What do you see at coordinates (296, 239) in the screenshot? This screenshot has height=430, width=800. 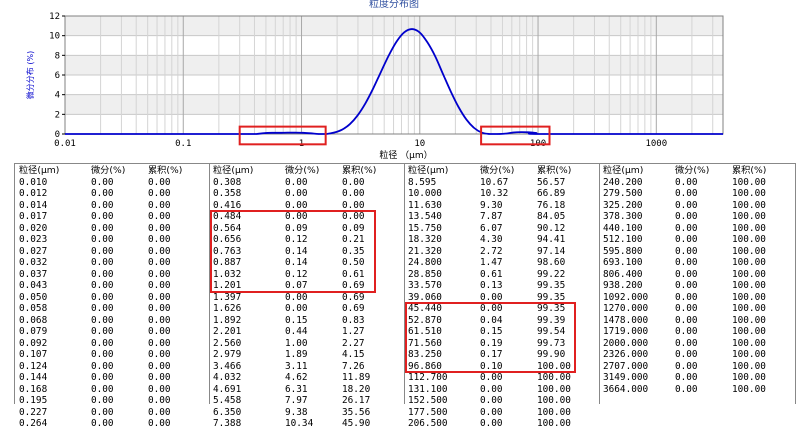 I see `differential-cell: 0.12` at bounding box center [296, 239].